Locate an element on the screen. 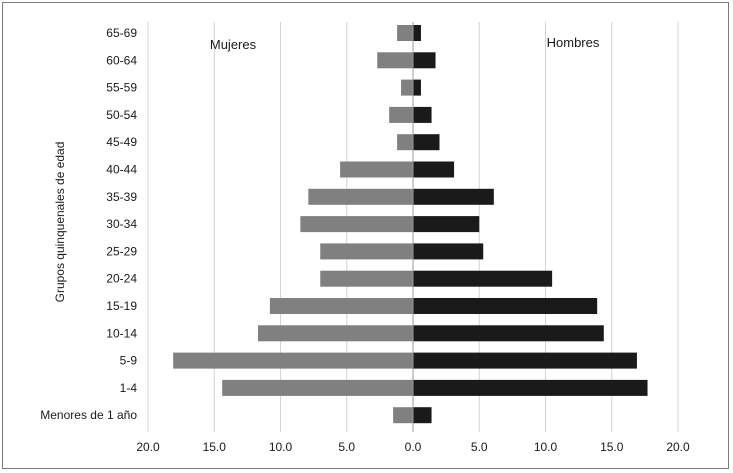  y-category-label: Menores de 1 año is located at coordinates (88, 415).